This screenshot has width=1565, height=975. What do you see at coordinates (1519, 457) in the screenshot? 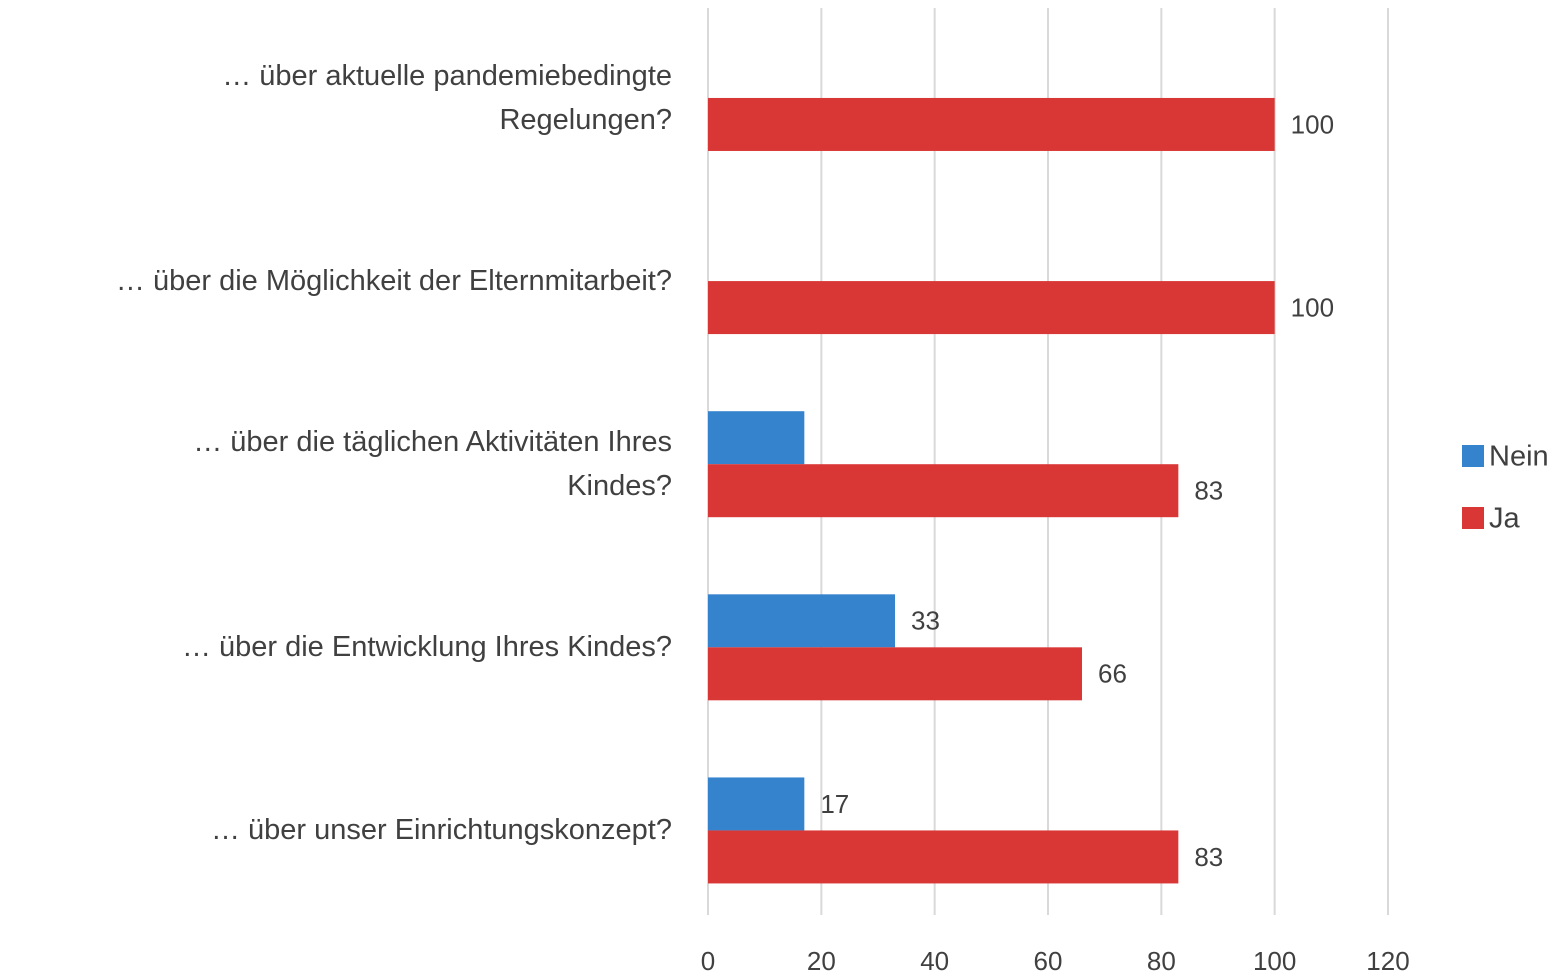
I see `legend-label: Nein` at bounding box center [1519, 457].